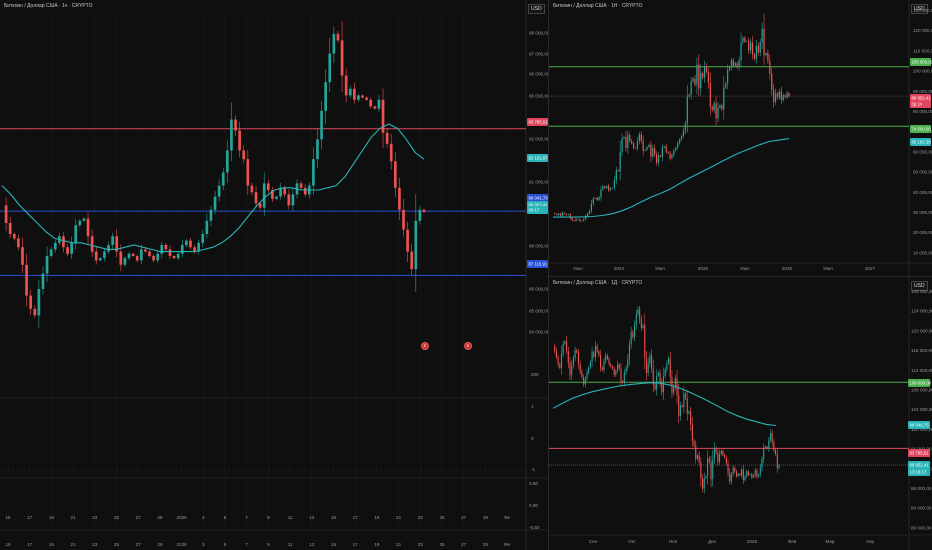 The width and height of the screenshot is (932, 550). Describe the element at coordinates (538, 33) in the screenshot. I see `price-tick-label: 98 000,00` at that location.